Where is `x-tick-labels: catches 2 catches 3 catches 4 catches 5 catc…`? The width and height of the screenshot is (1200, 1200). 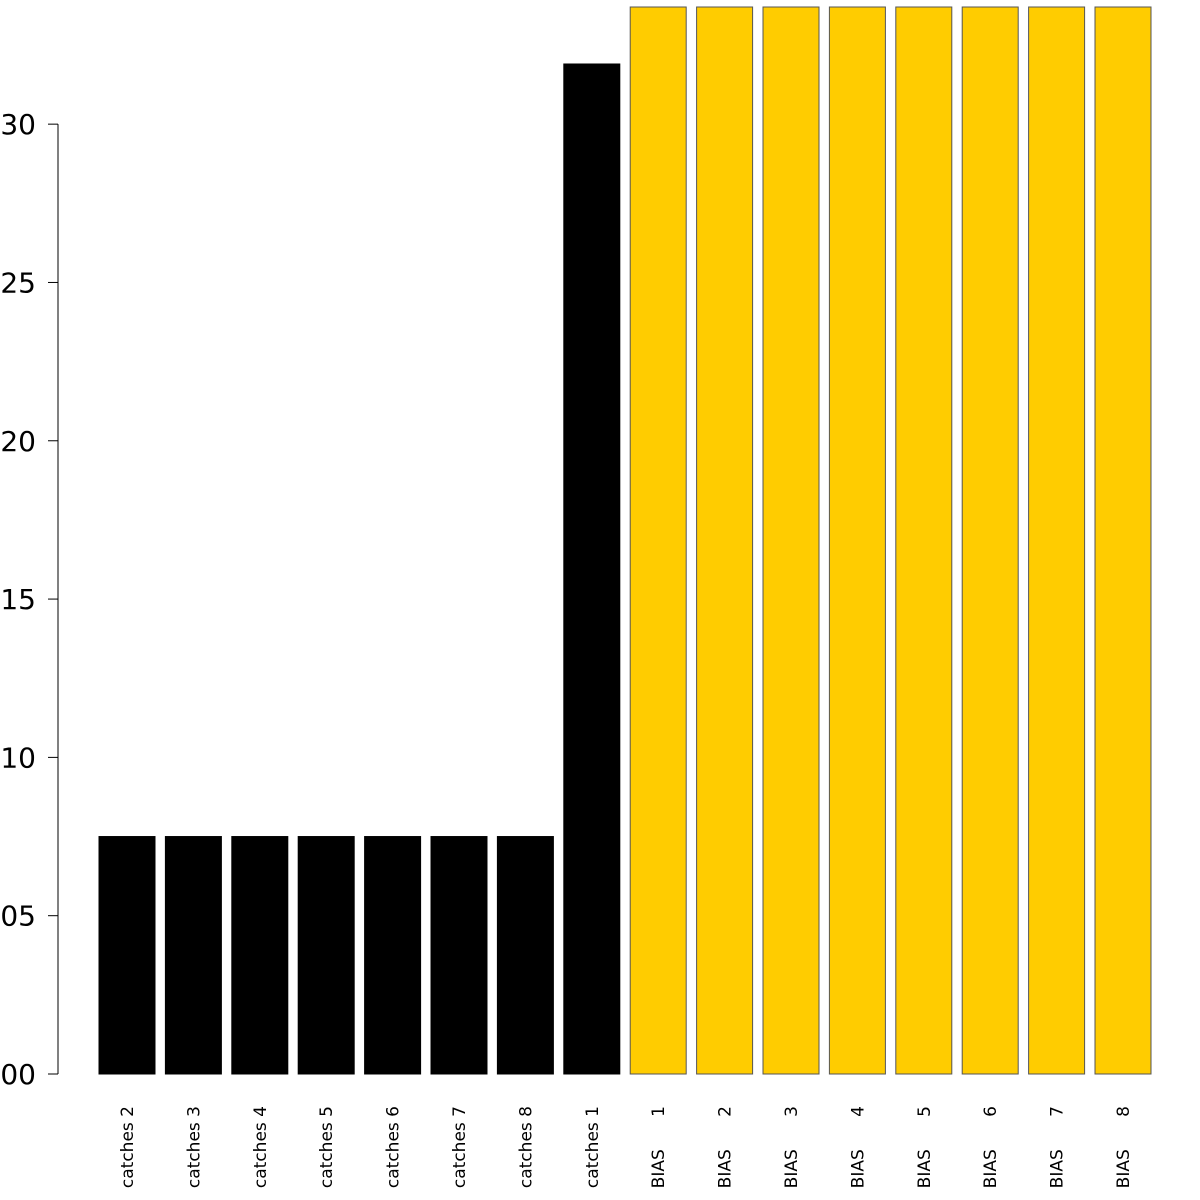
x-tick-labels: catches 2 catches 3 catches 4 catches 5 catc… is located at coordinates (626, 1147).